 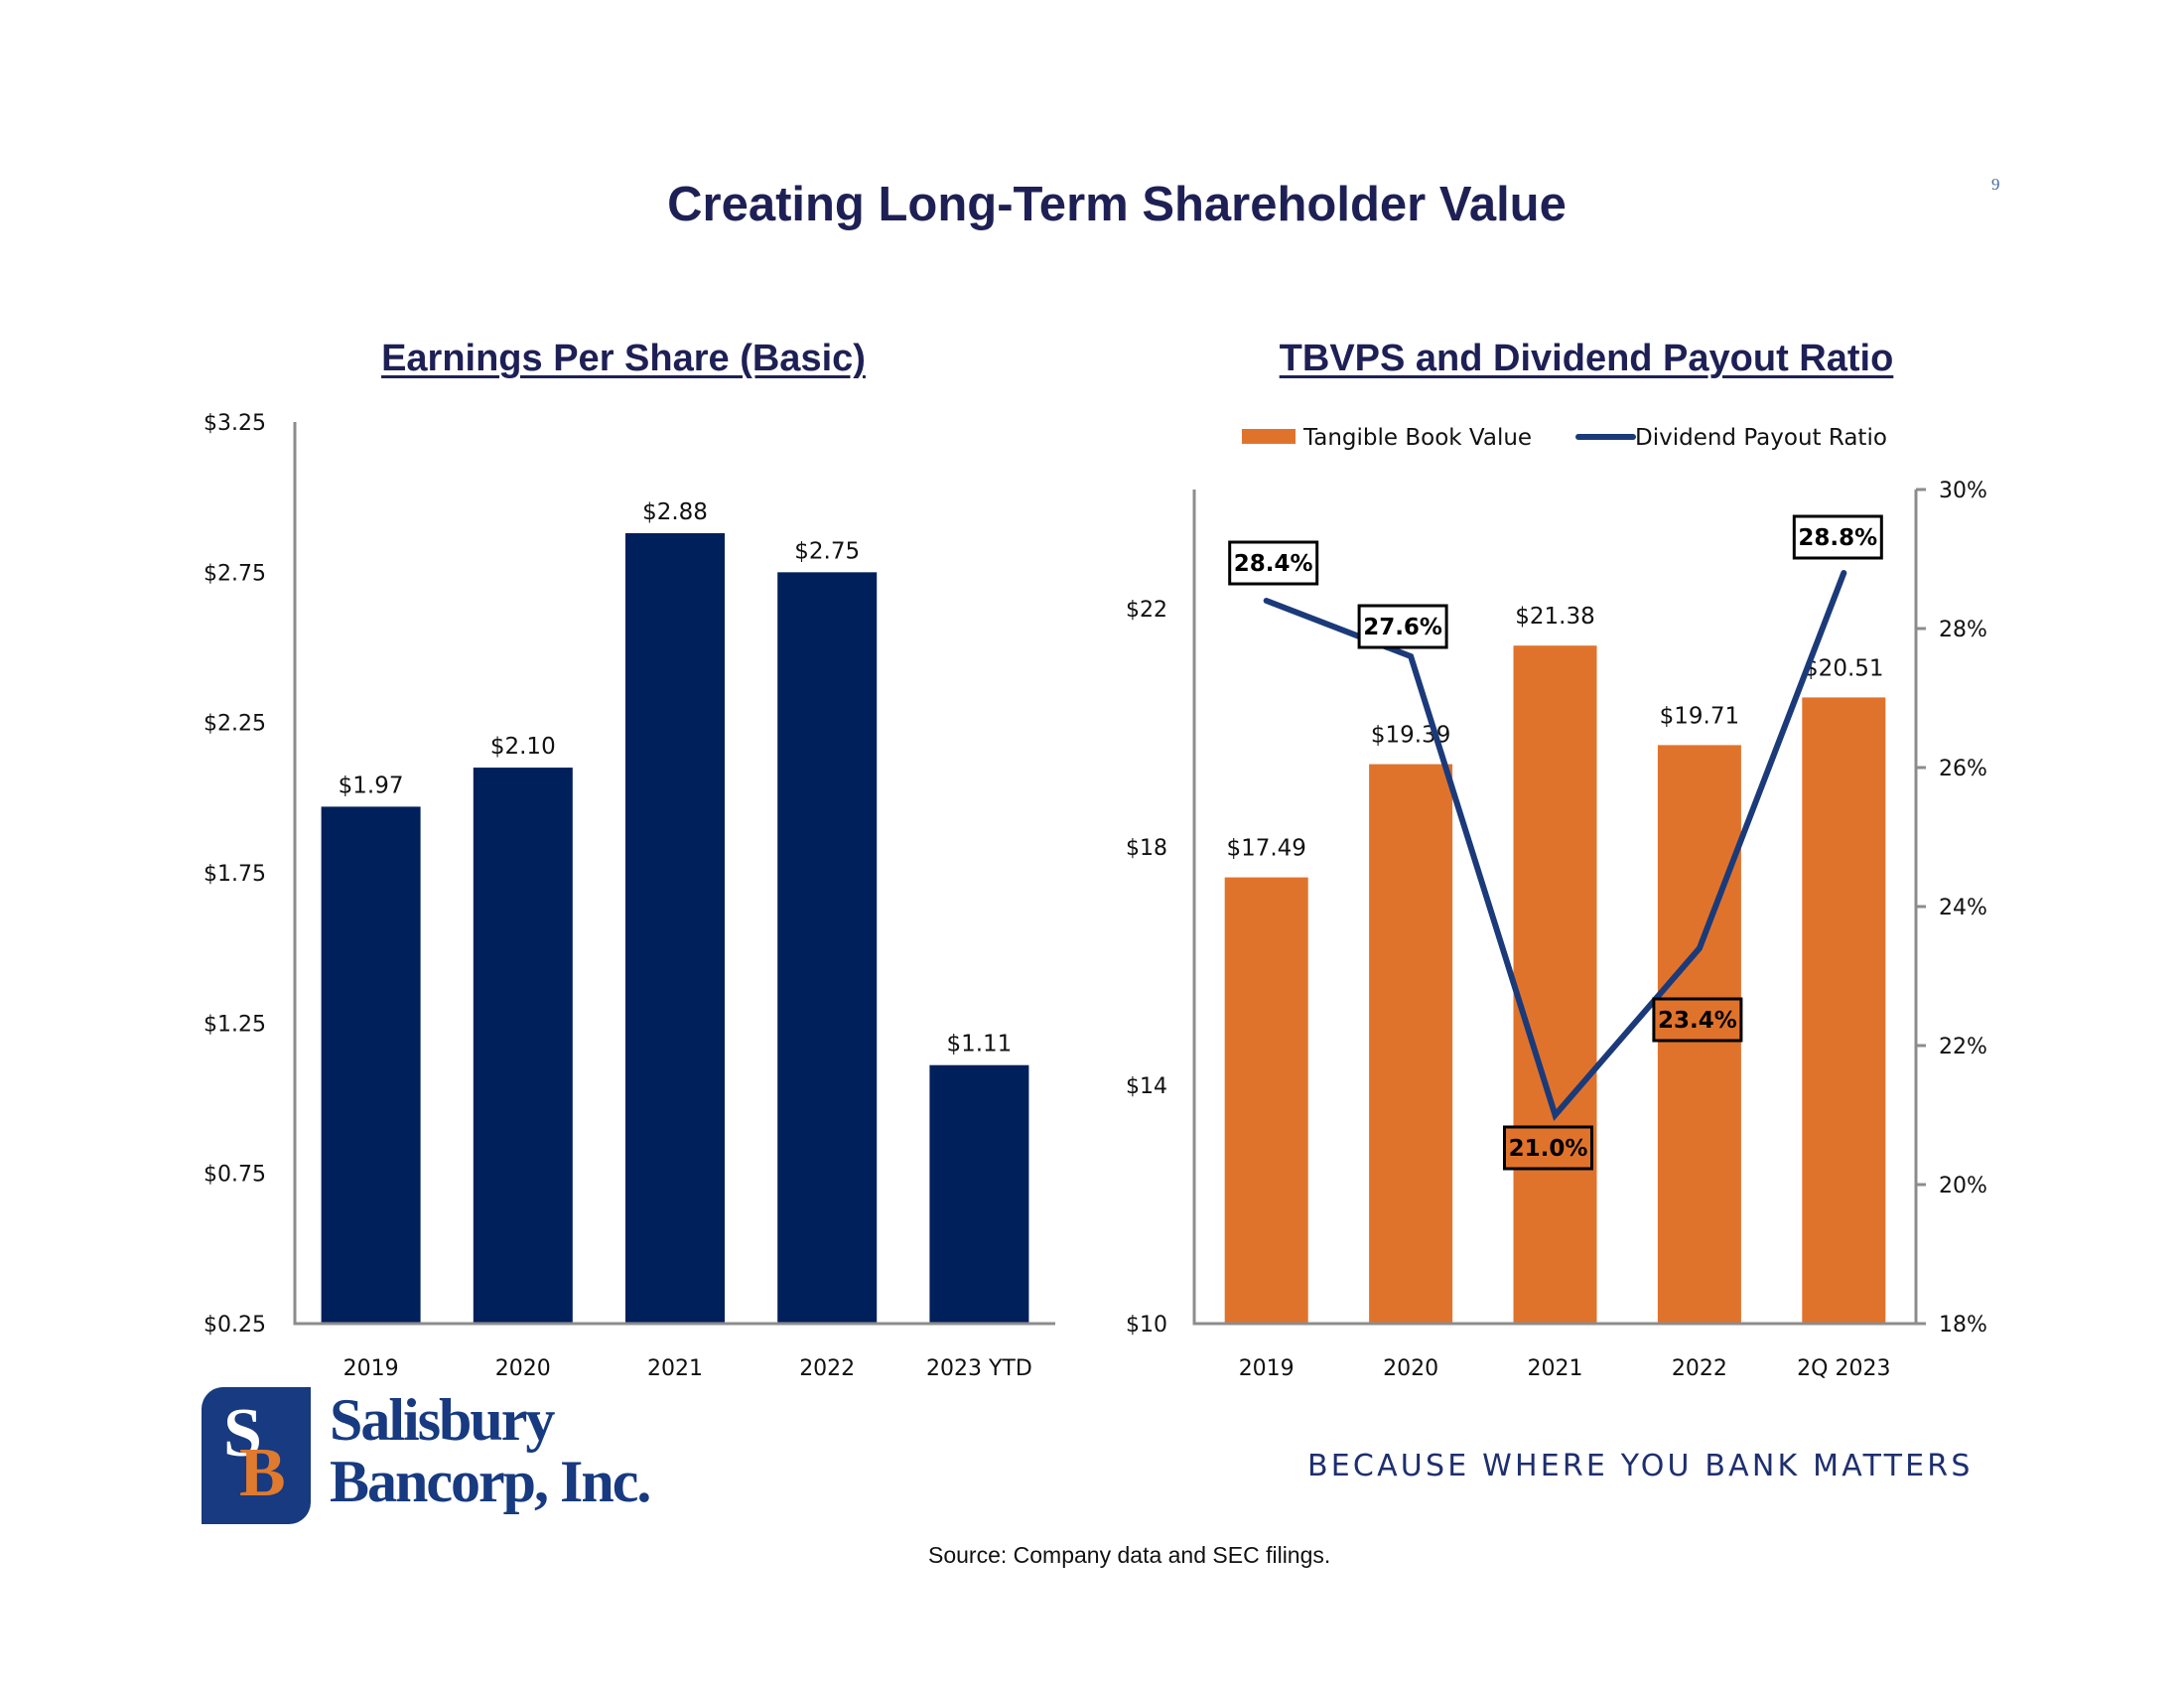 I want to click on payout-value-label: 21.0%, so click(x=1548, y=1149).